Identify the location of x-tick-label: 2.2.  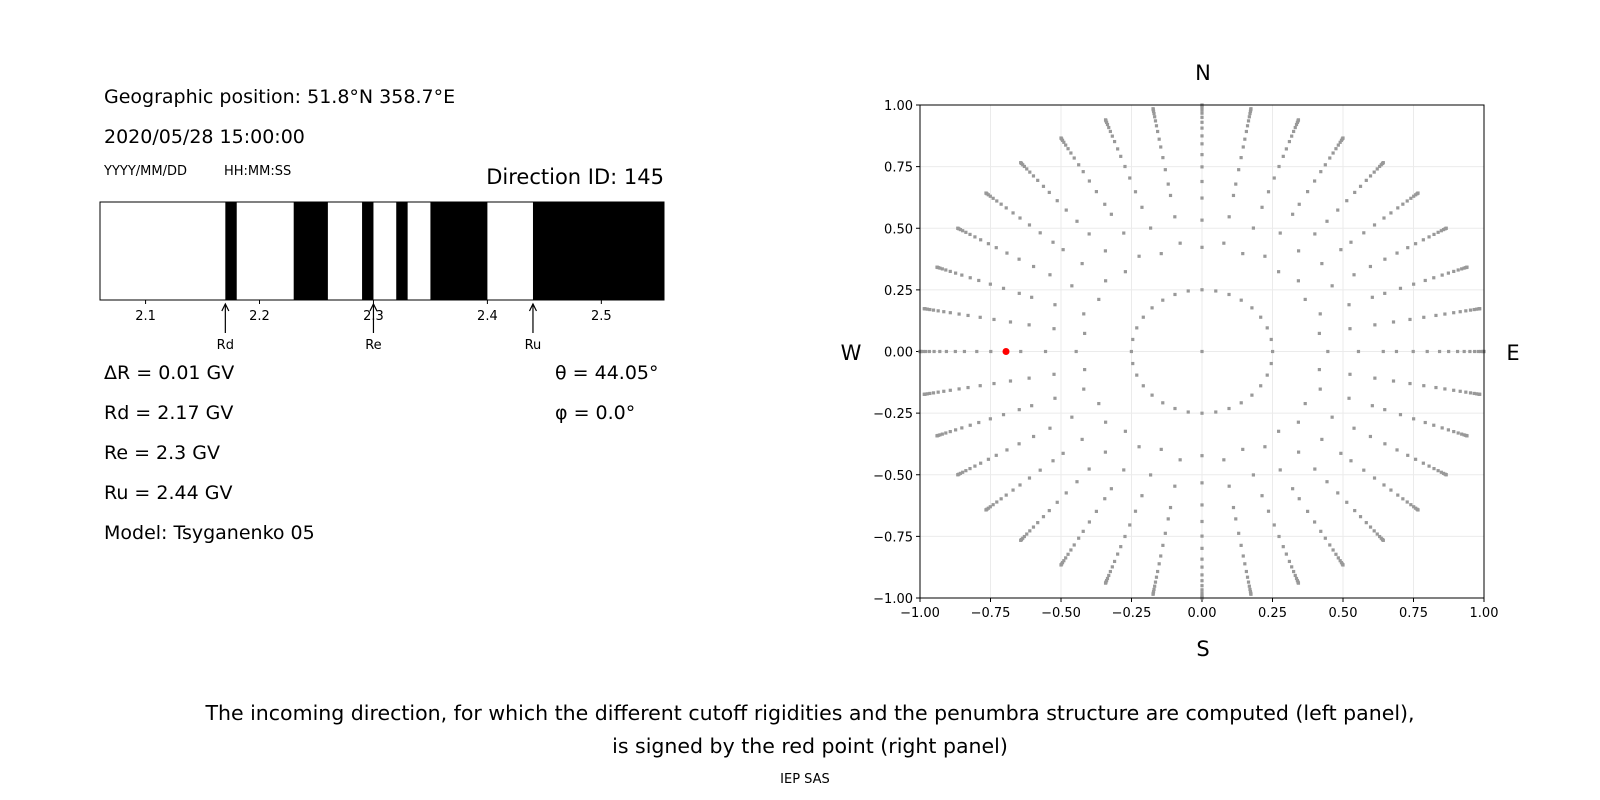
(259, 316).